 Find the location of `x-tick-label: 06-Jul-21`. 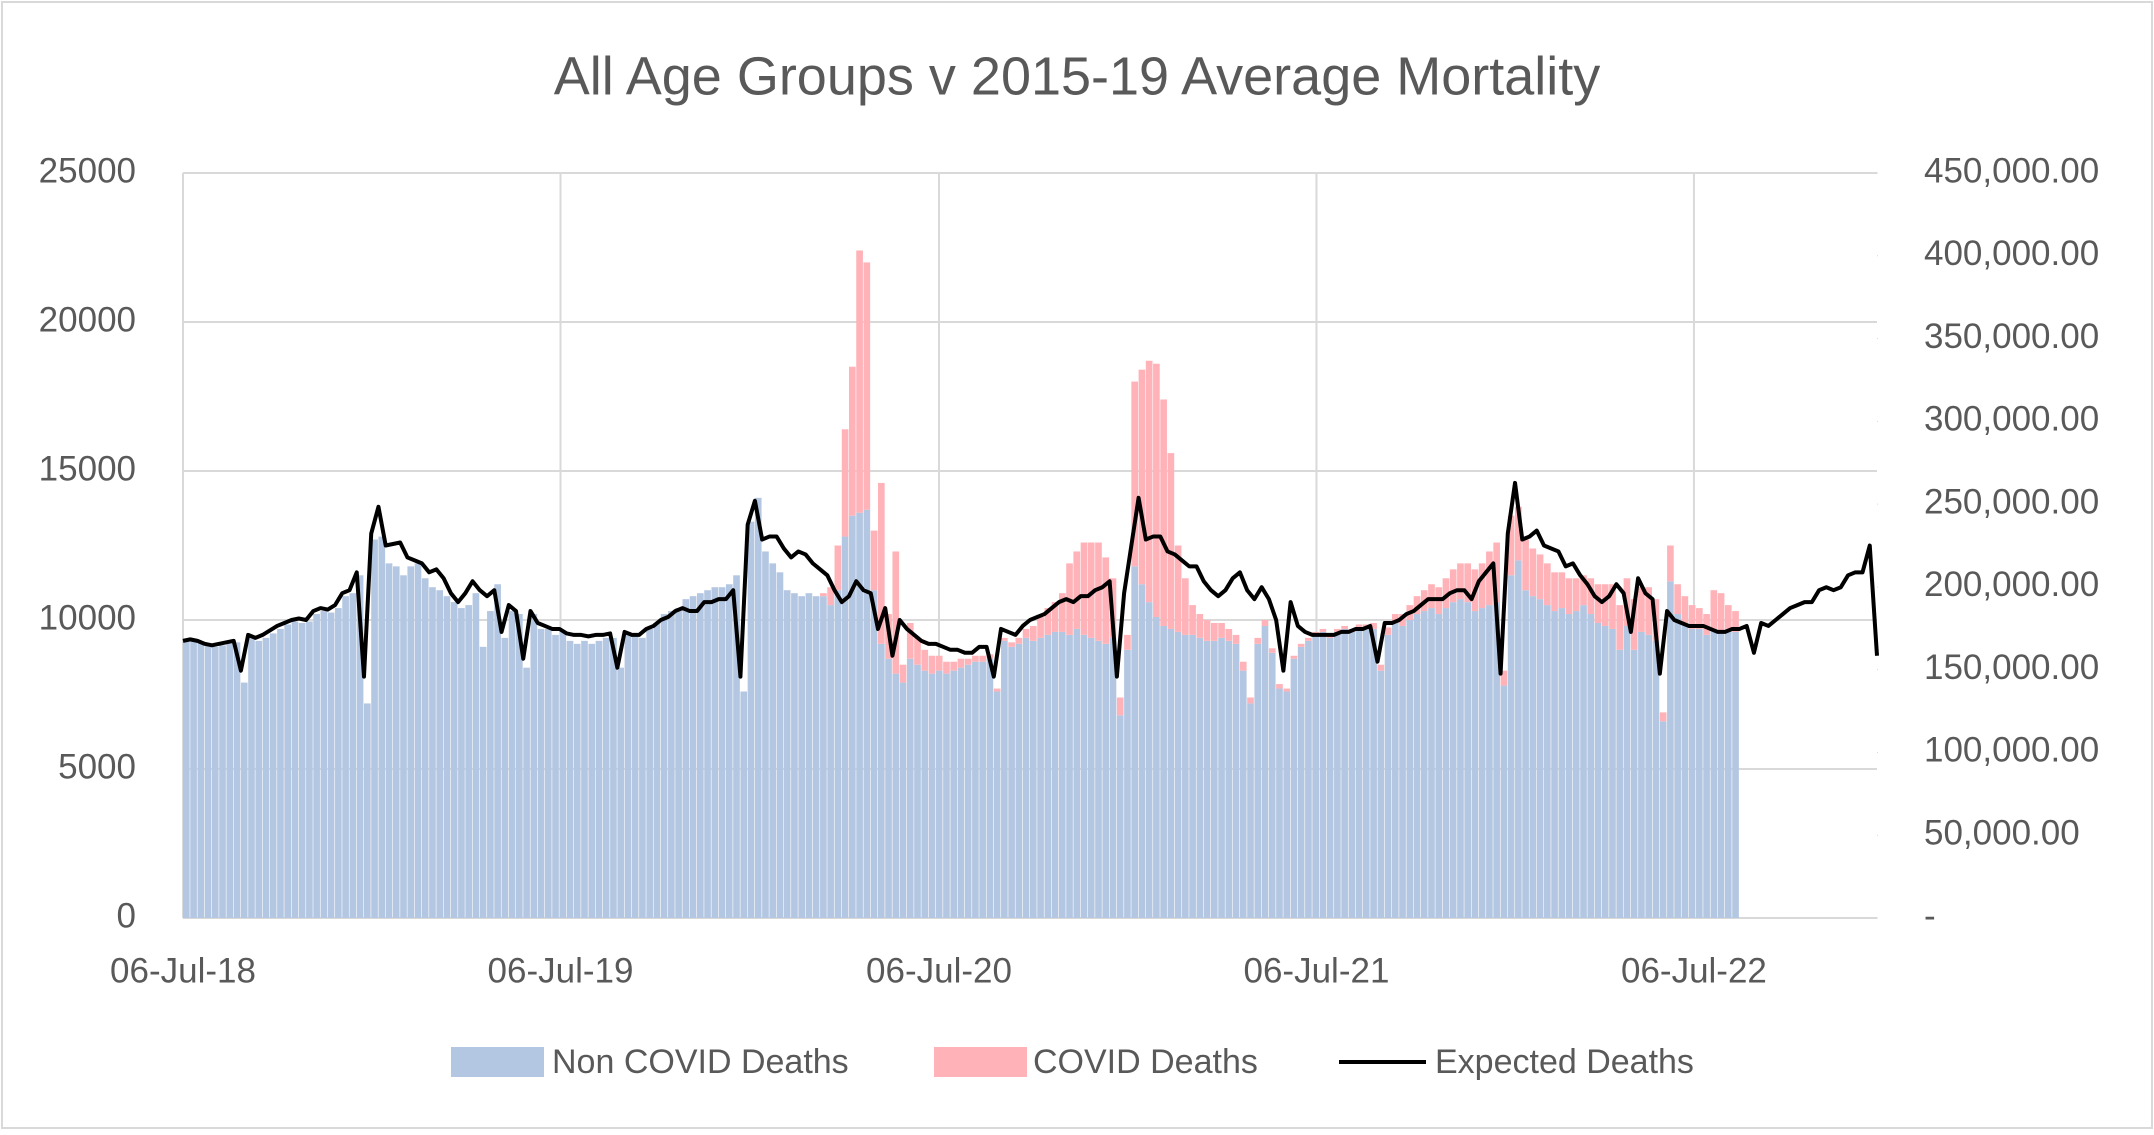

x-tick-label: 06-Jul-21 is located at coordinates (1317, 970).